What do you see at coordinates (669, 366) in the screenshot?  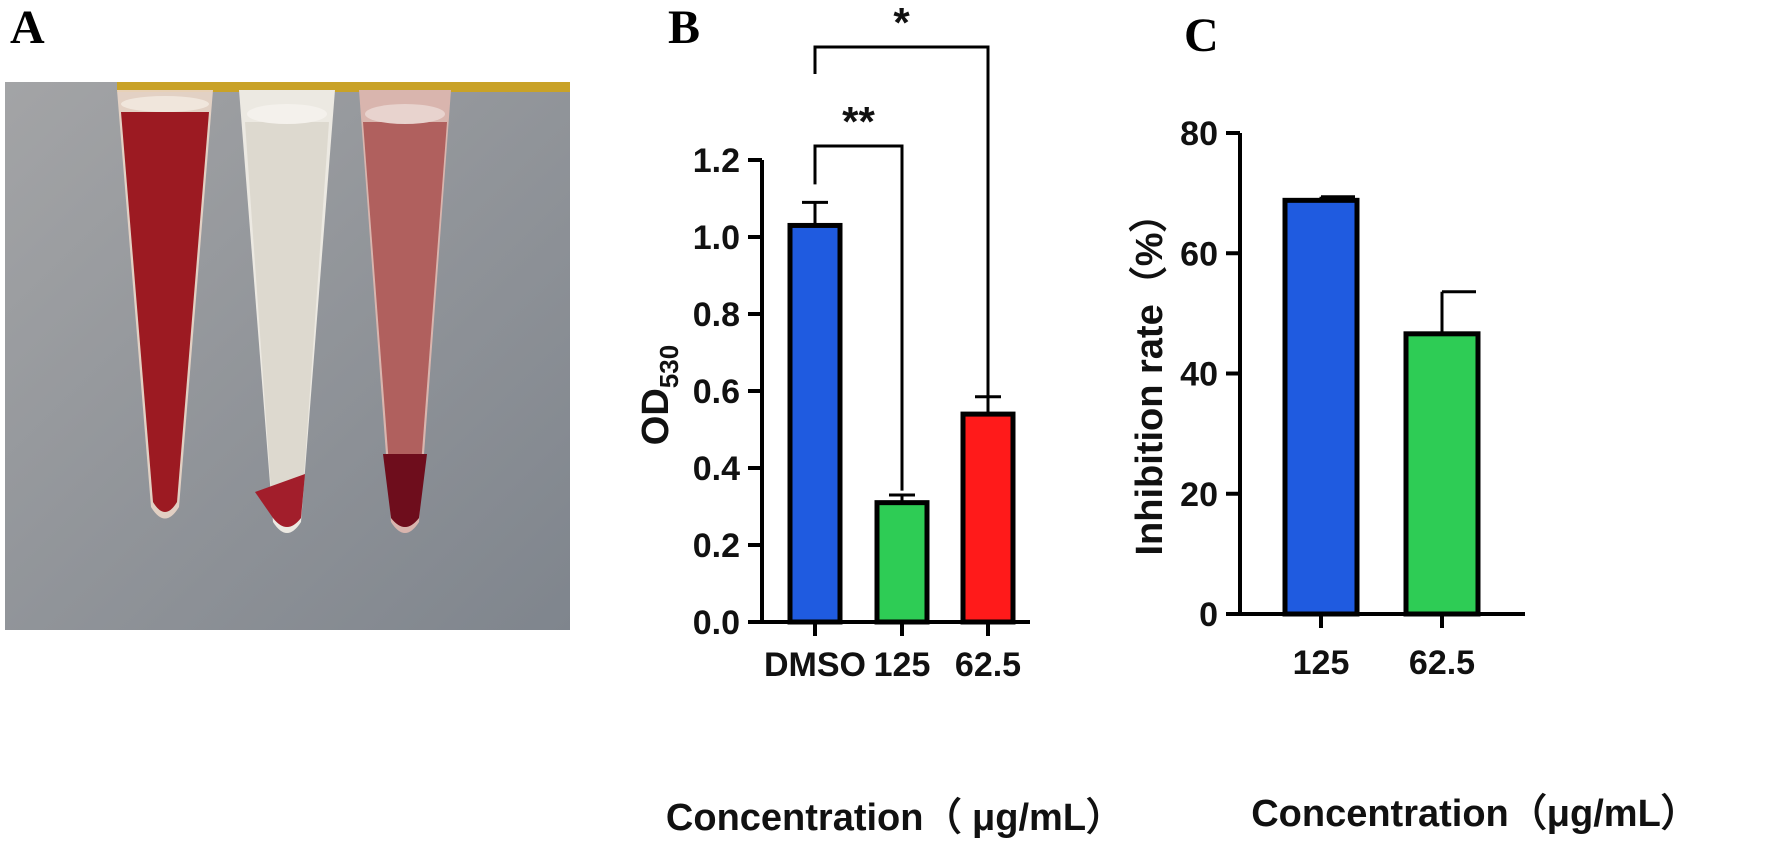 I see `y-axis-title-sub-b: 530` at bounding box center [669, 366].